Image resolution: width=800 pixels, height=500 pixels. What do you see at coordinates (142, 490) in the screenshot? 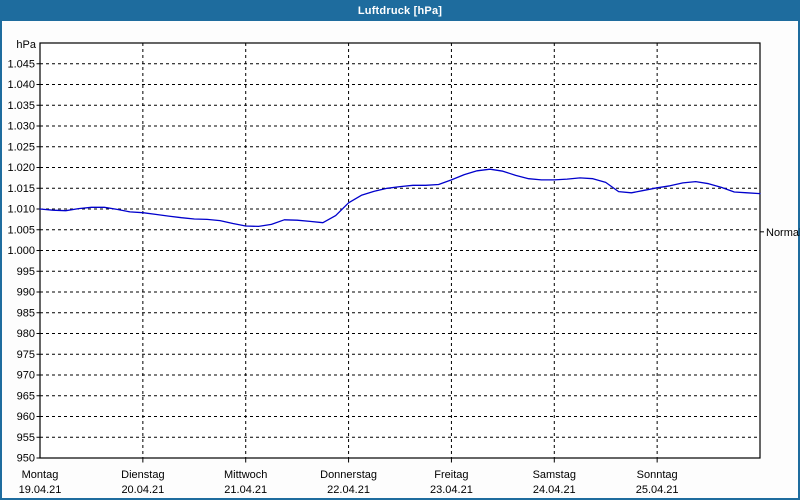
I see `x-axis-date-label: 20.04.21` at bounding box center [142, 490].